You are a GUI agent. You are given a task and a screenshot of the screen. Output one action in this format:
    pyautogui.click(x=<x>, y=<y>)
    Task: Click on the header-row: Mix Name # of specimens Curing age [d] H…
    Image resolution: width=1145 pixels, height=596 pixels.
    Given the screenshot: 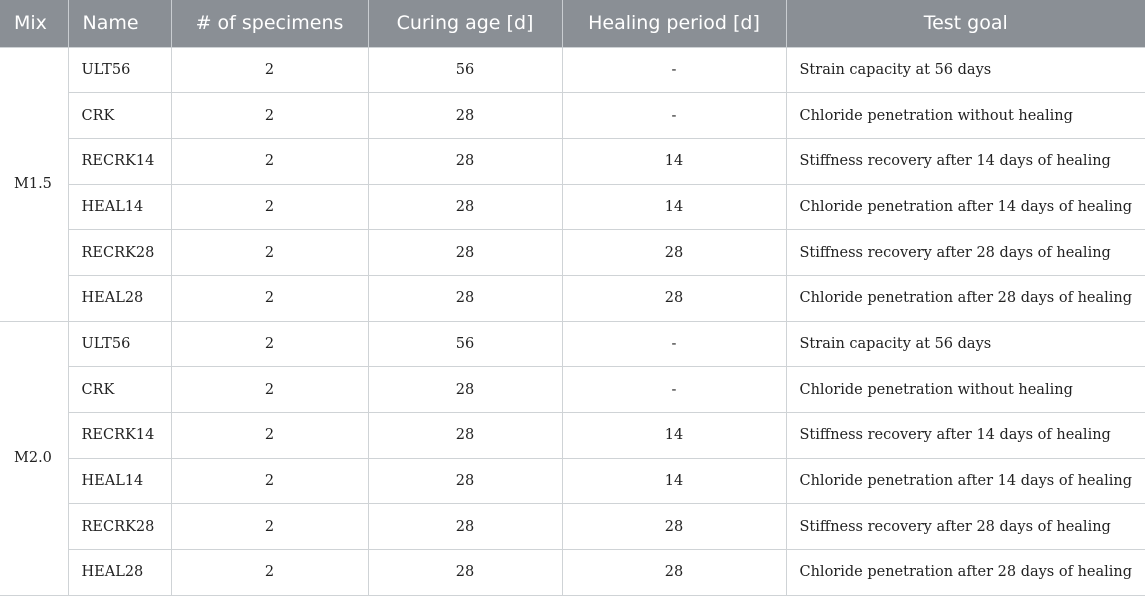 What is the action you would take?
    pyautogui.click(x=572, y=23)
    